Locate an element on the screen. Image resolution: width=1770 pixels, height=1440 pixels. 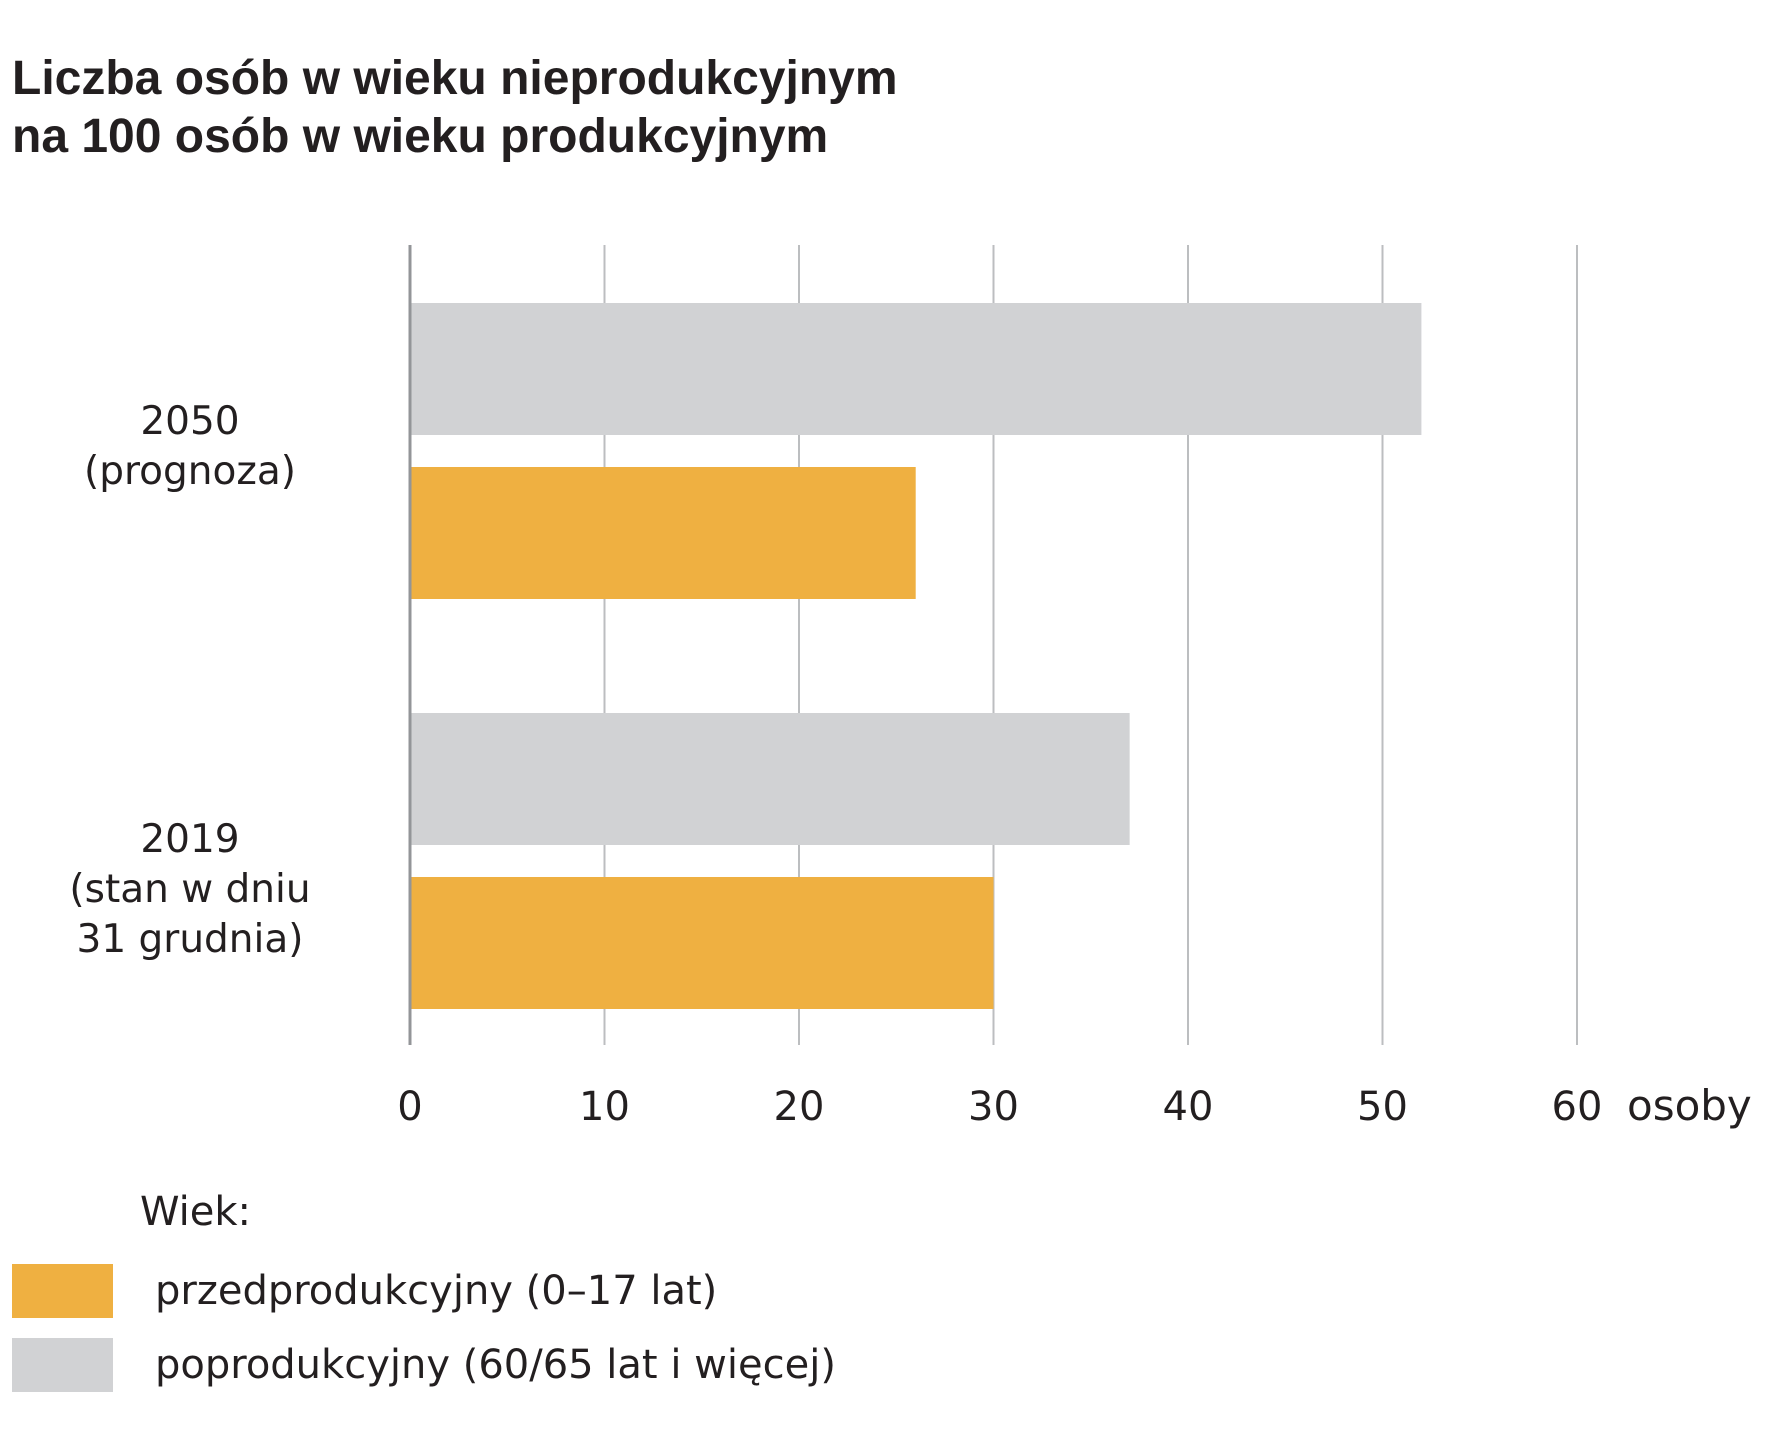
x-tick-label: 0 is located at coordinates (409, 1107).